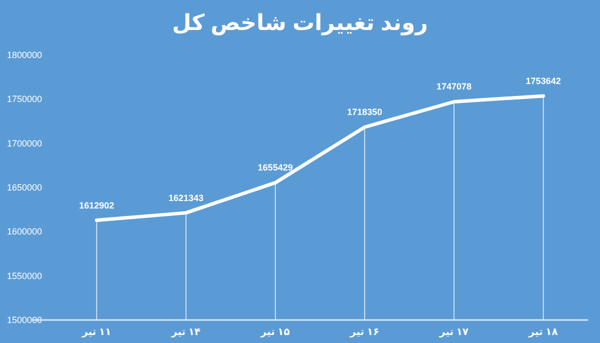  What do you see at coordinates (275, 167) in the screenshot?
I see `data-label: 1655429` at bounding box center [275, 167].